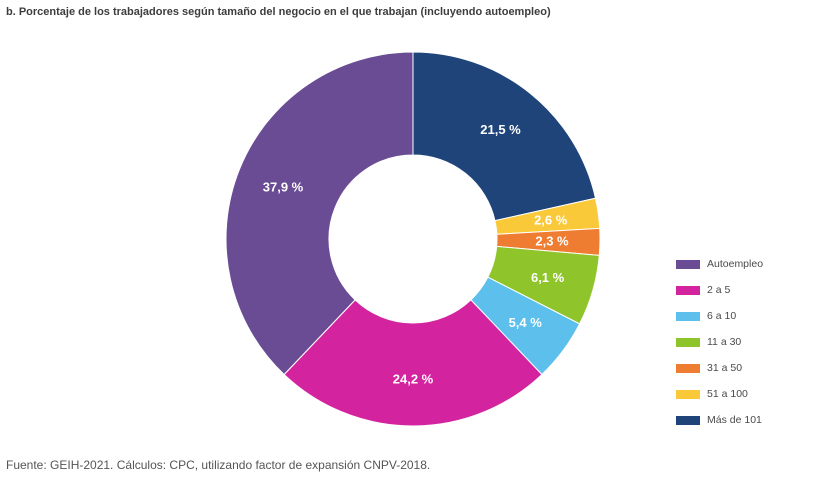 The height and width of the screenshot is (480, 830). What do you see at coordinates (719, 290) in the screenshot?
I see `legend-label: 2 a 5` at bounding box center [719, 290].